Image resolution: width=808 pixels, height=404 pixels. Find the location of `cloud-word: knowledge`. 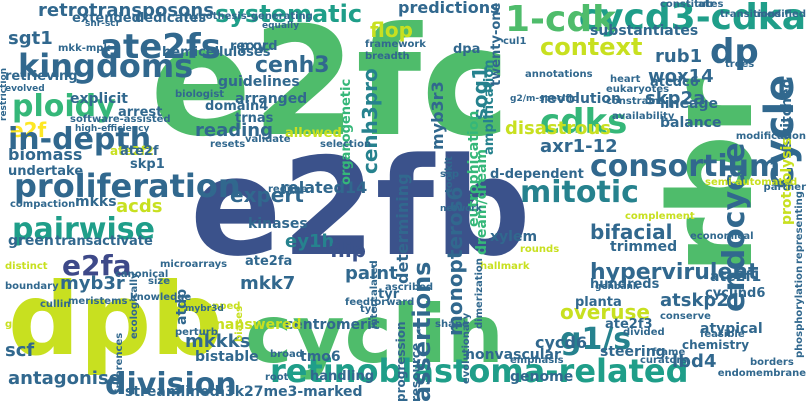

cloud-word: knowledge is located at coordinates (160, 298).